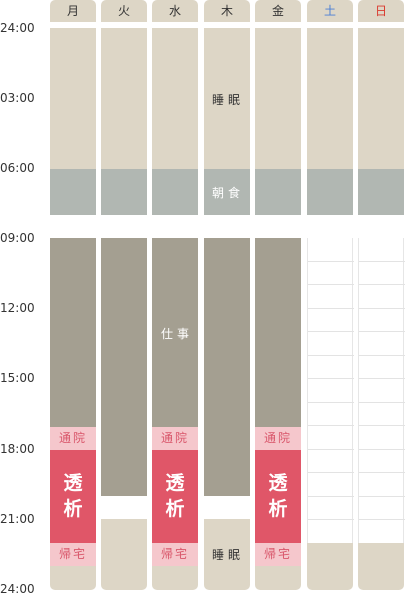 The height and width of the screenshot is (596, 405). I want to click on time-label-1800: 18:00, so click(17, 449).